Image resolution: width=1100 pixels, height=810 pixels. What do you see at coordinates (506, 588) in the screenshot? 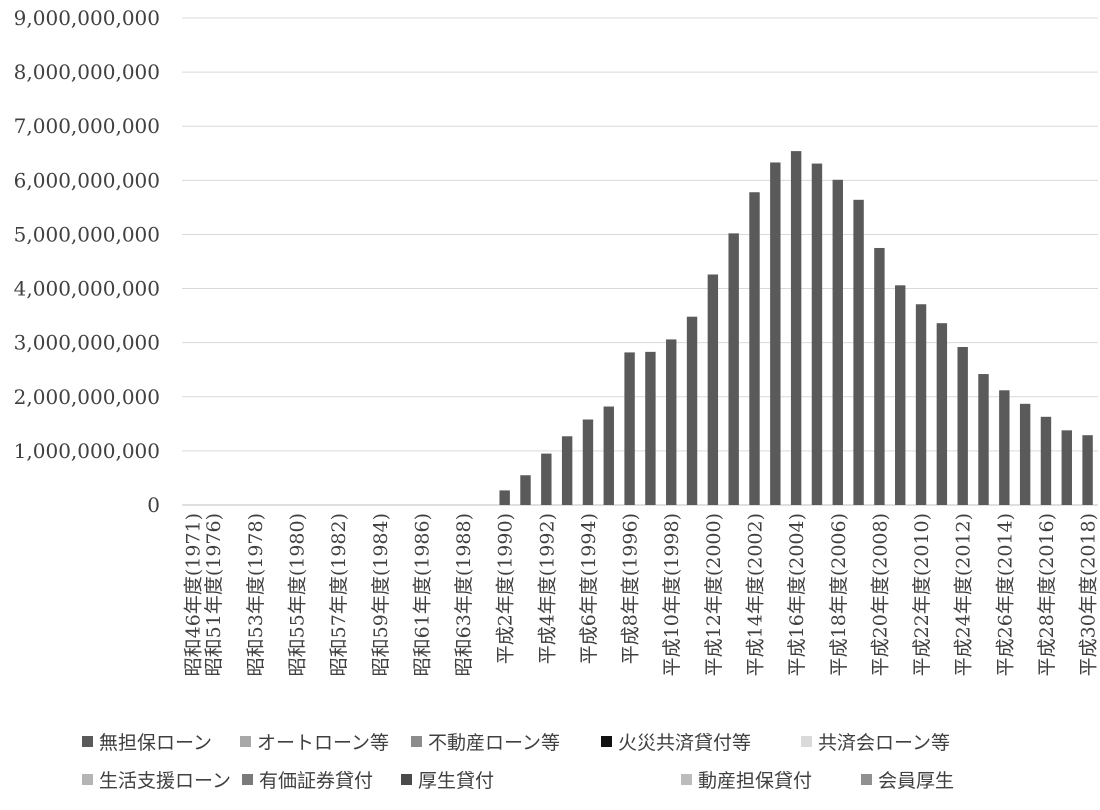
I see `x-tick-label: 平成2年度(1990)` at bounding box center [506, 588].